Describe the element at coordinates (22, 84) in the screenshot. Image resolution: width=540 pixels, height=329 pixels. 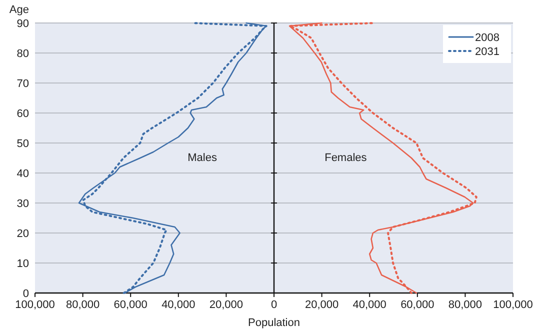
I see `y-tick-label: 70` at that location.